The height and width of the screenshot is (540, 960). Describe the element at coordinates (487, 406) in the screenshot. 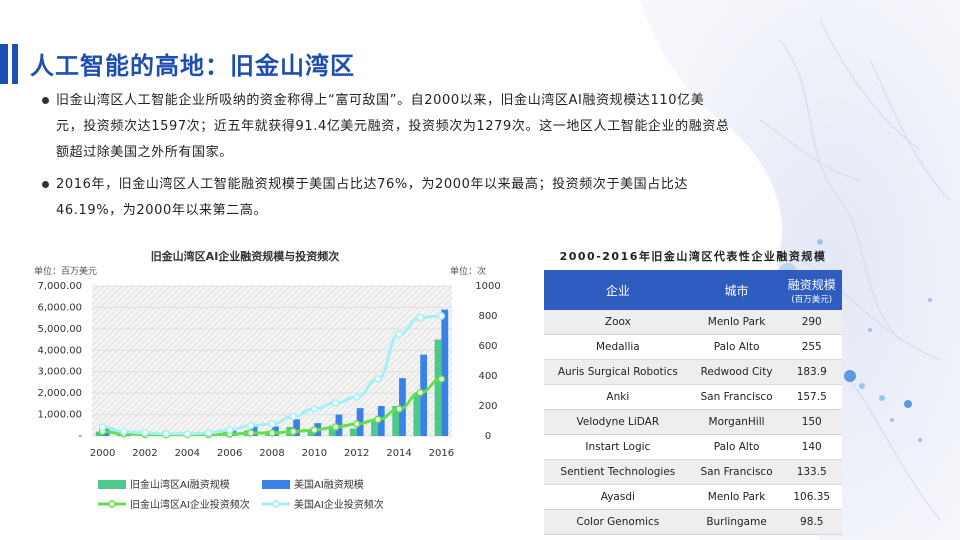

I see `y-right-tick-label: 200` at that location.